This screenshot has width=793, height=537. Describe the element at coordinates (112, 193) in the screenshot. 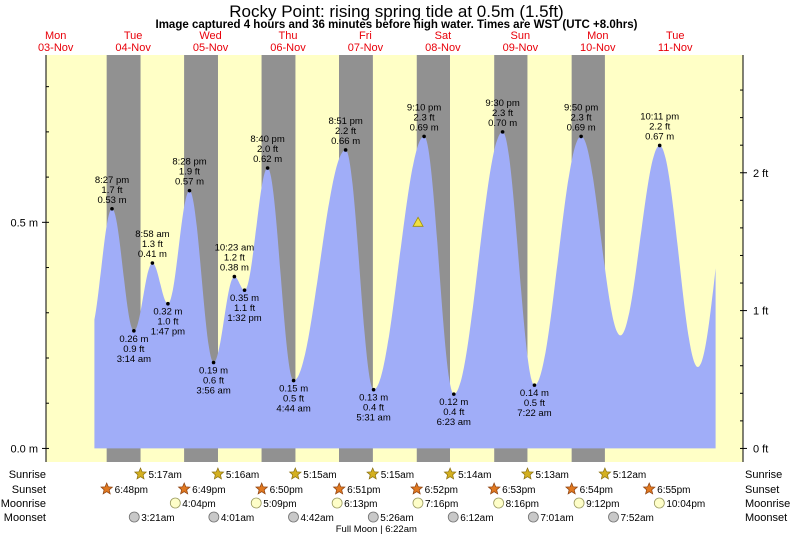

I see `high-tide-label: 8:27 pm1.7 ft0.53 m` at that location.